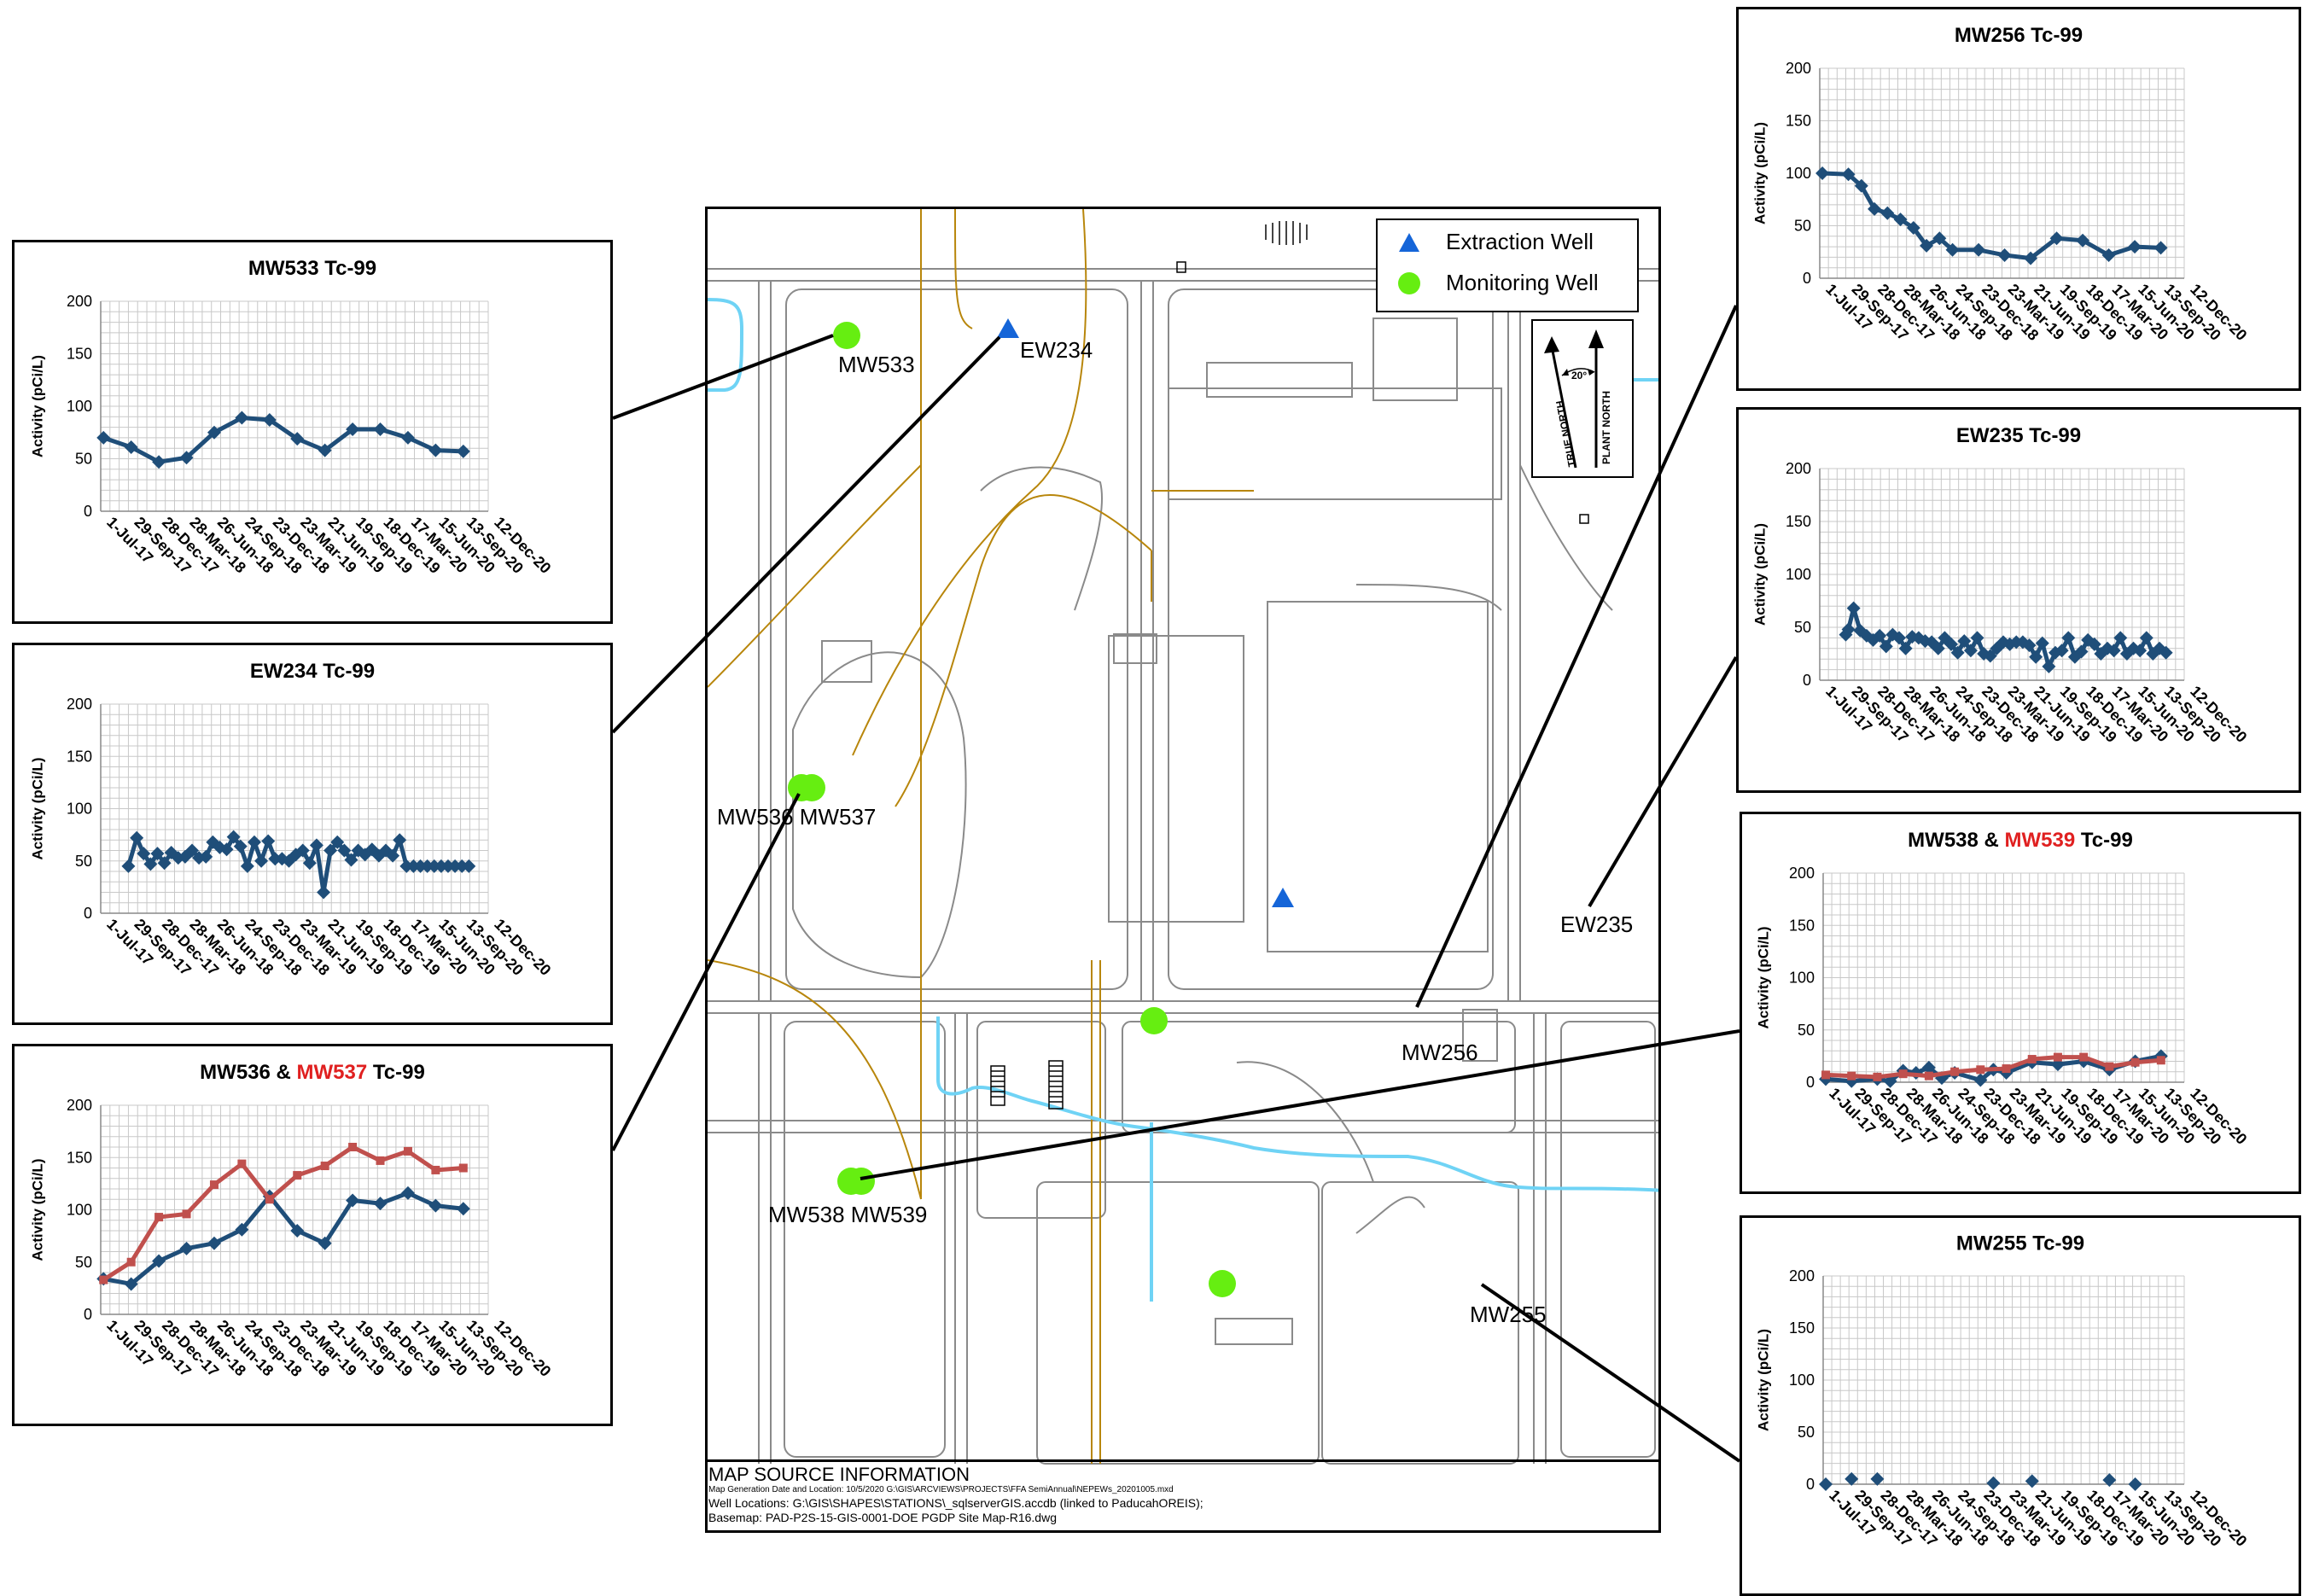 The image size is (2302, 1596). I want to click on y-tick-label: 100, so click(79, 406).